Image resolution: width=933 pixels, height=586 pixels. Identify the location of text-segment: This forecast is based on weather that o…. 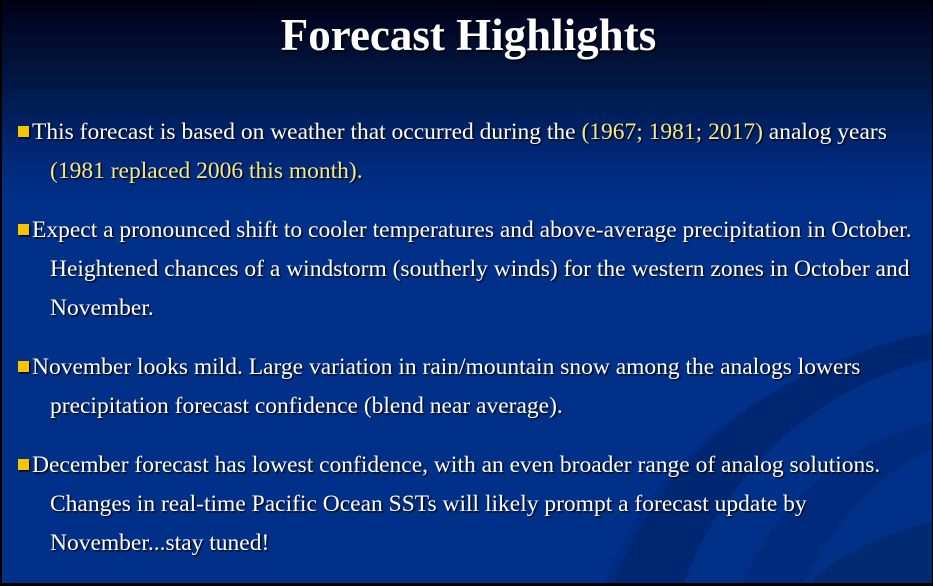
(307, 132).